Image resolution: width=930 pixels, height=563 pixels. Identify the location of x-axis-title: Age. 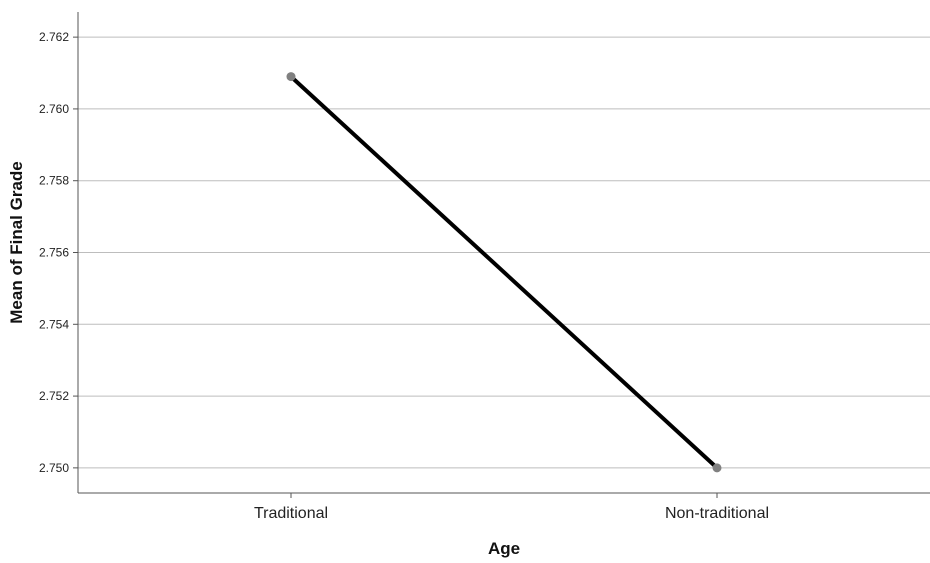
(504, 548).